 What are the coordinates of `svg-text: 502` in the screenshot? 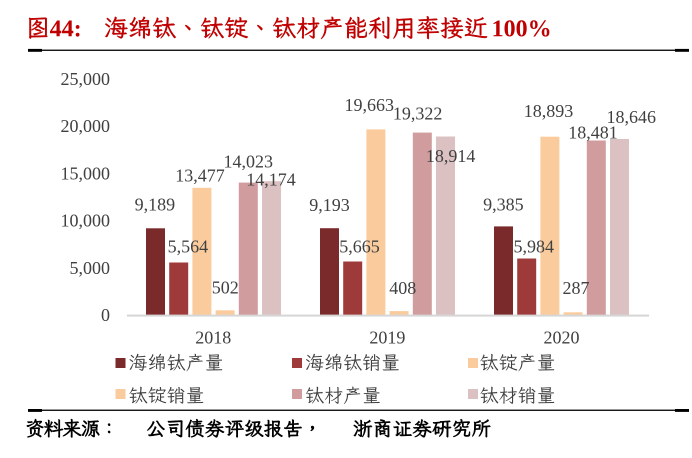 It's located at (225, 287).